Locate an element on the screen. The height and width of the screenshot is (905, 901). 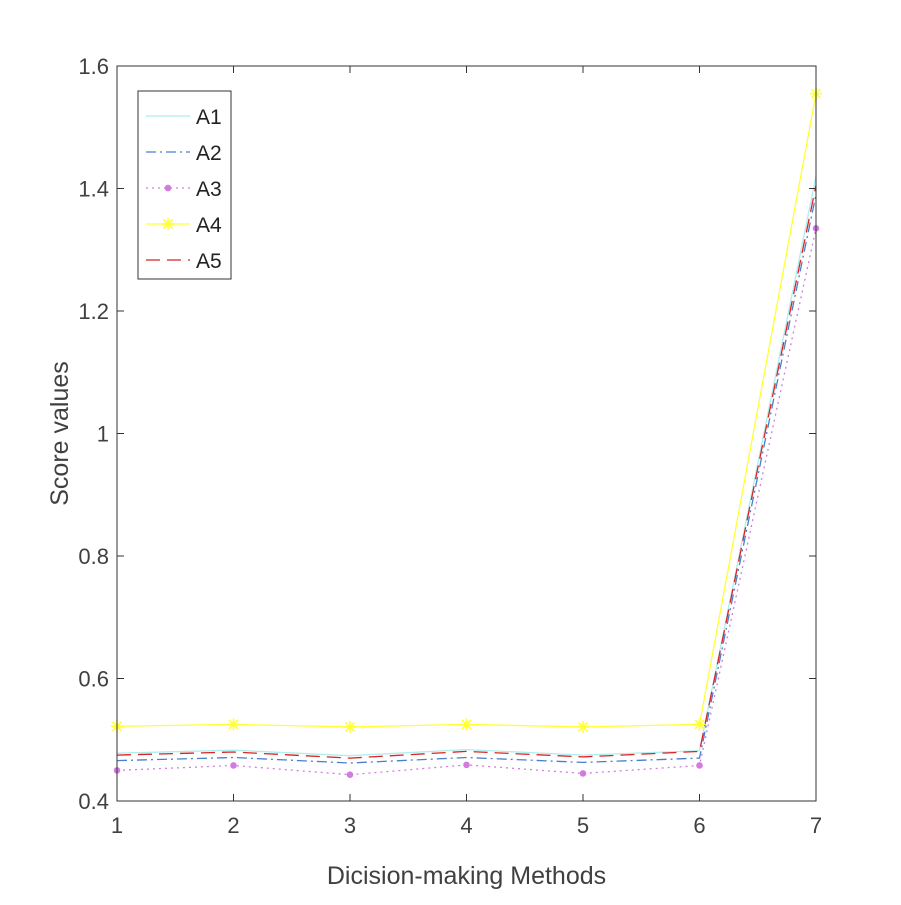
legend-item-a1: A1 is located at coordinates (184, 117).